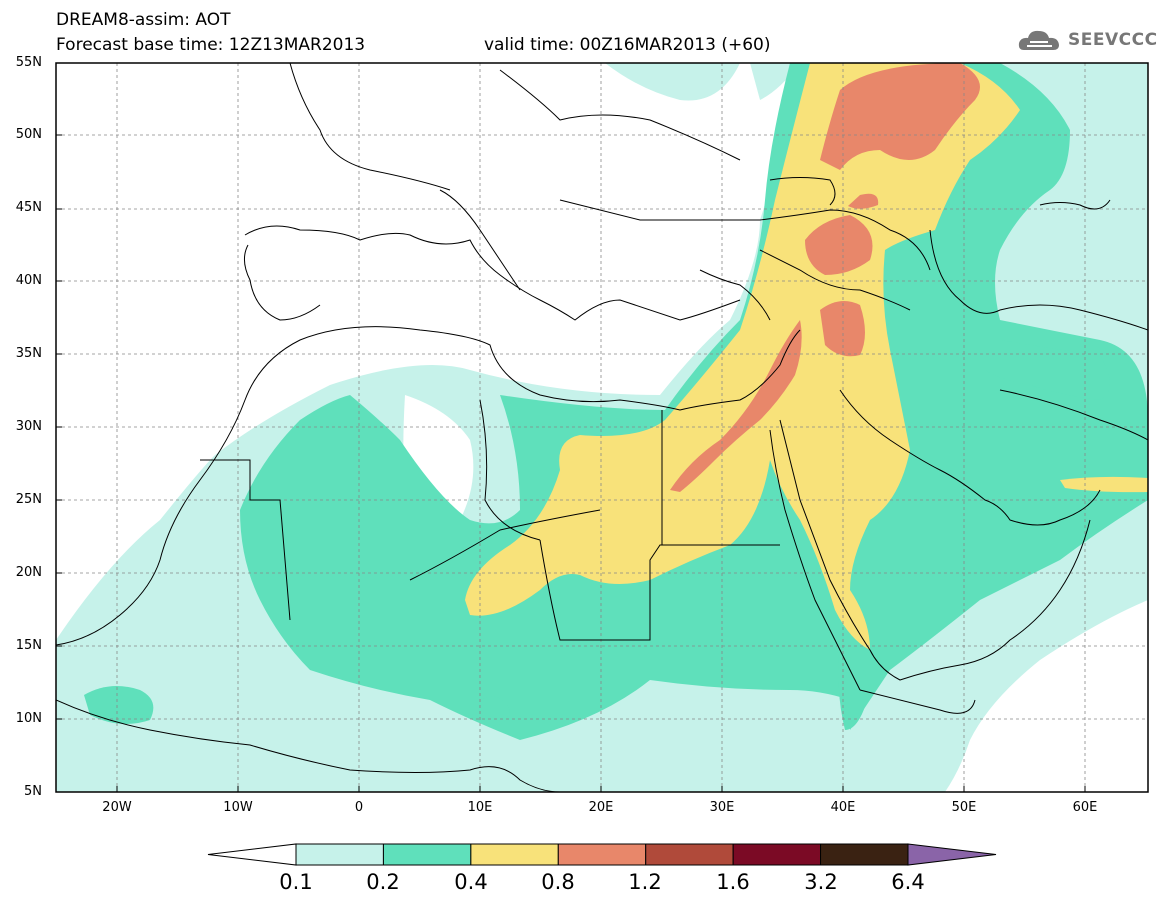 The height and width of the screenshot is (905, 1165). Describe the element at coordinates (601, 807) in the screenshot. I see `lon-label: 20E` at that location.